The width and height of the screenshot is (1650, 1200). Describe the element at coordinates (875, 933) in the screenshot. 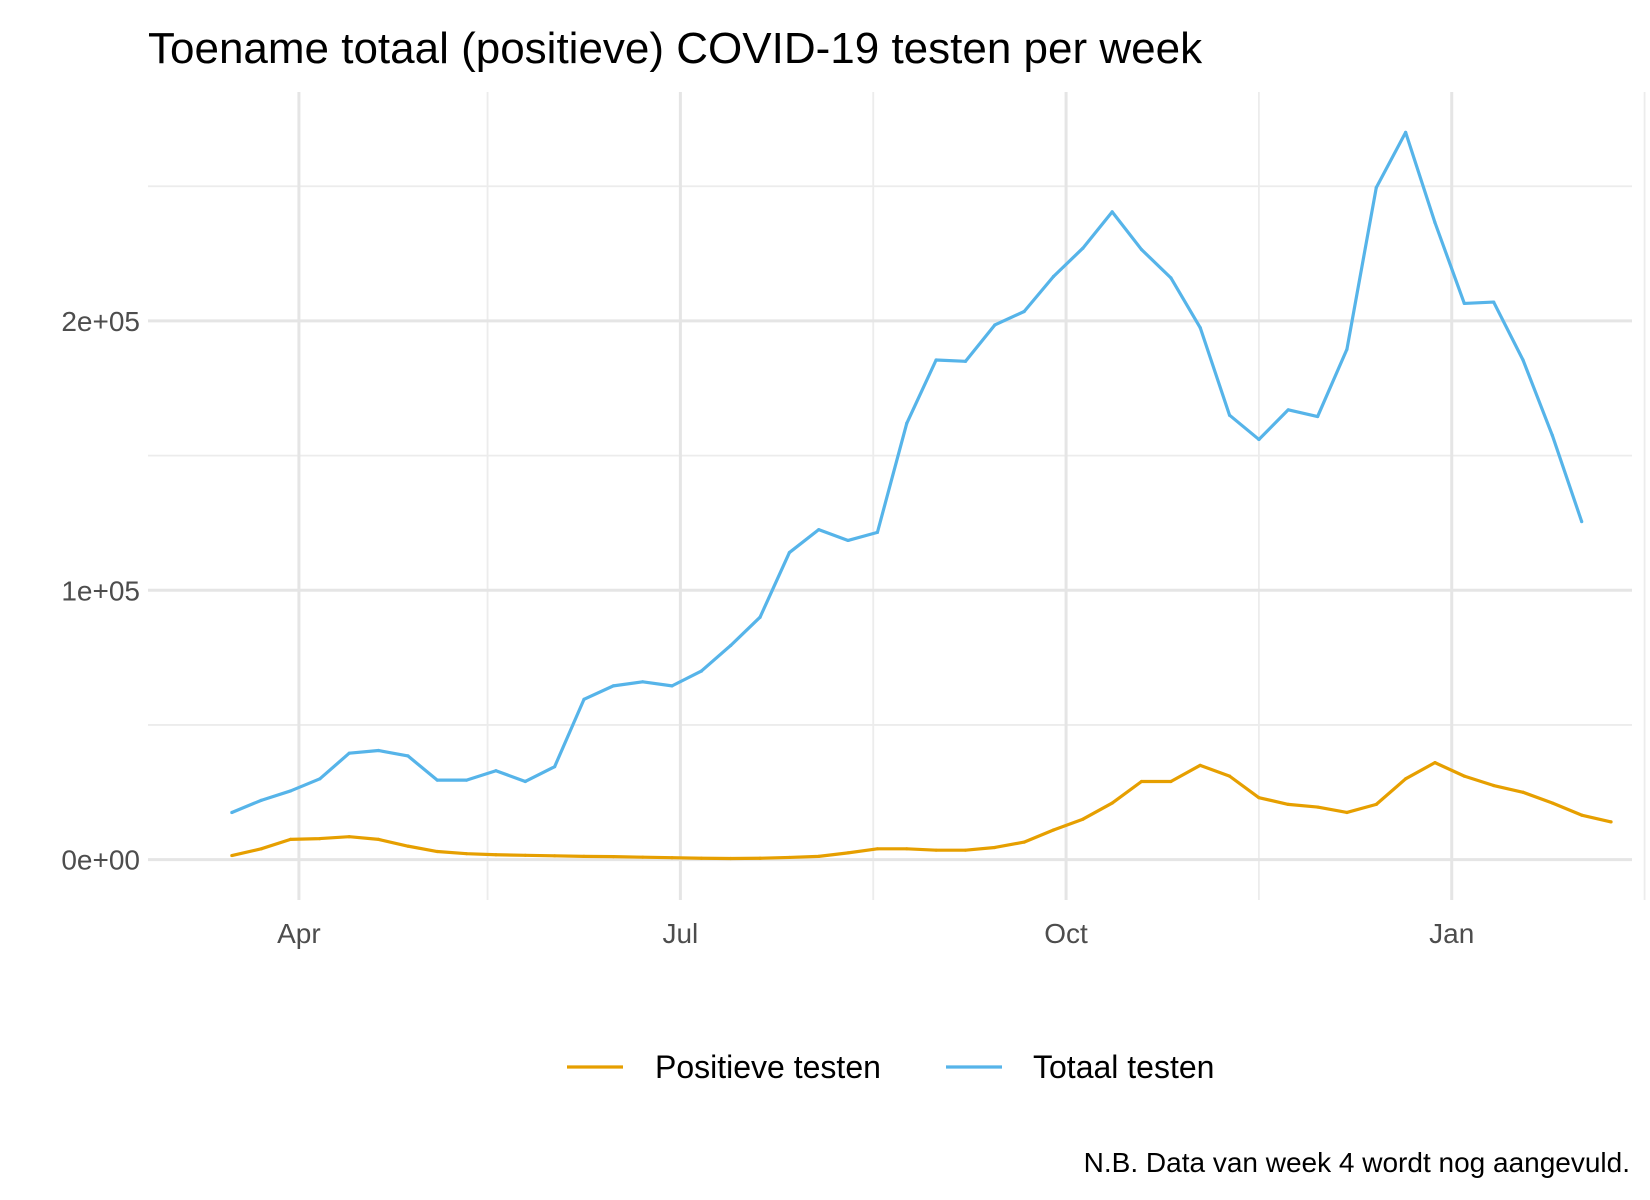

I see `x-axis-ticks: Apr Jul Oct Jan` at that location.